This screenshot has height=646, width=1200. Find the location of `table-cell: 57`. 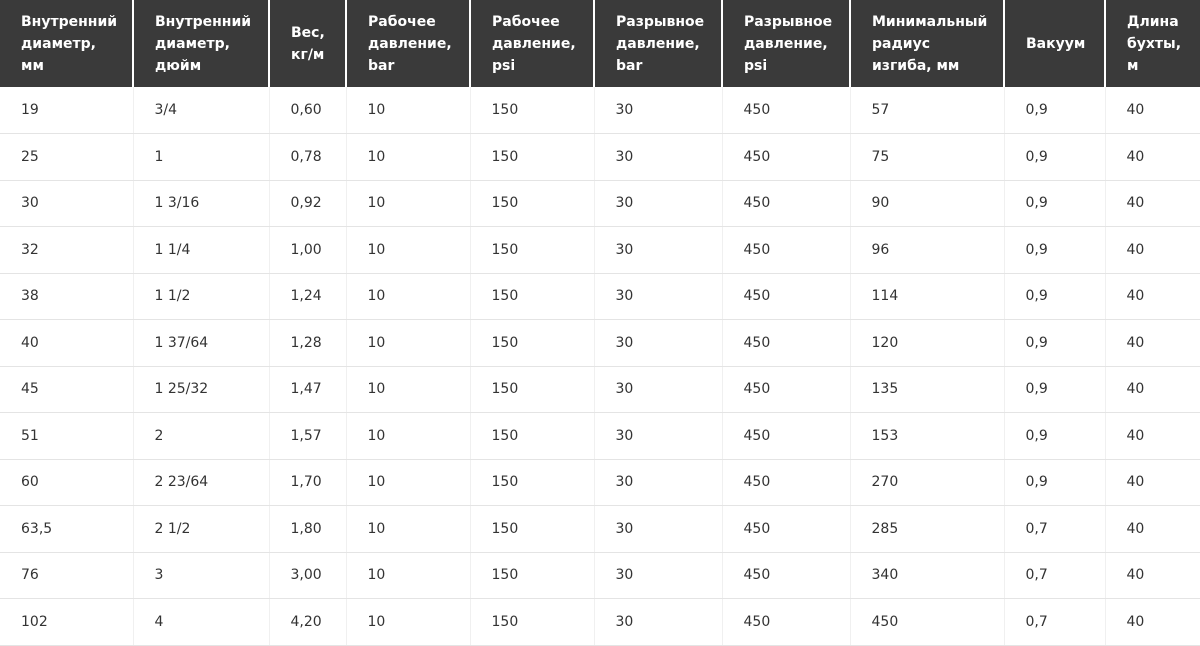

table-cell: 57 is located at coordinates (926, 110).